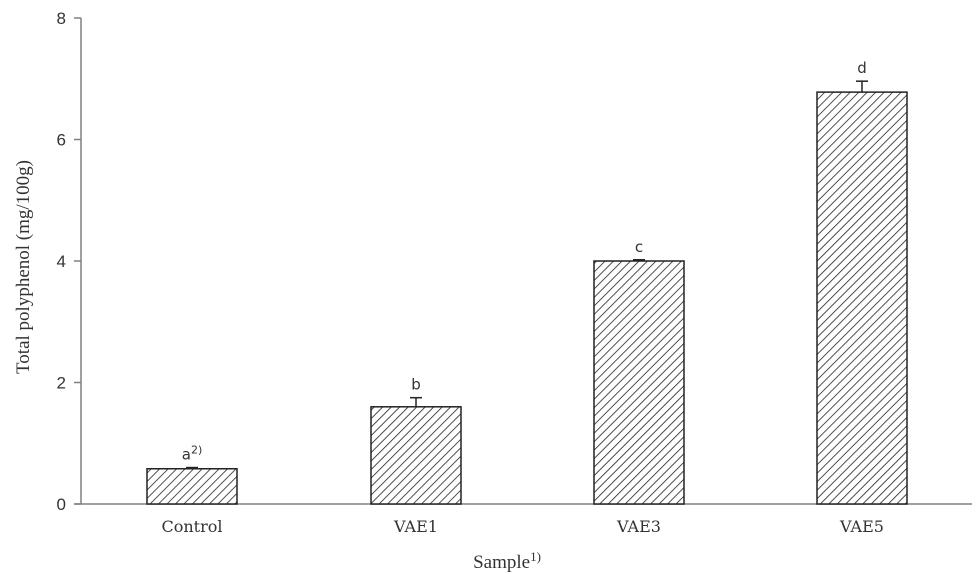 The height and width of the screenshot is (574, 980). Describe the element at coordinates (862, 298) in the screenshot. I see `bar-vae5` at that location.